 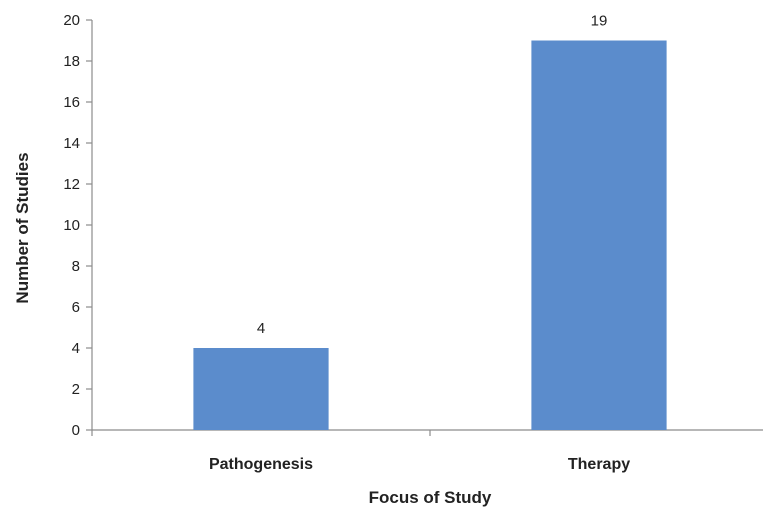 What do you see at coordinates (76, 348) in the screenshot?
I see `y-tick-label: 4` at bounding box center [76, 348].